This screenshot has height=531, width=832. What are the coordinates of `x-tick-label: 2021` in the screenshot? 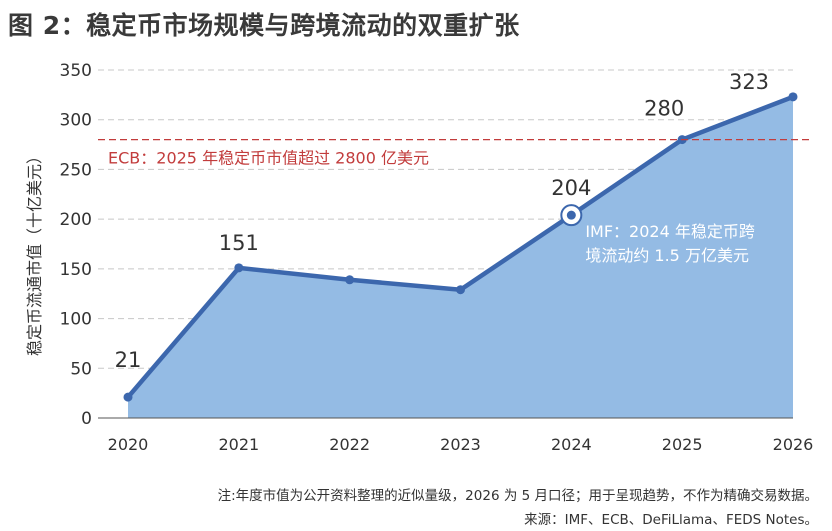 It's located at (238, 444).